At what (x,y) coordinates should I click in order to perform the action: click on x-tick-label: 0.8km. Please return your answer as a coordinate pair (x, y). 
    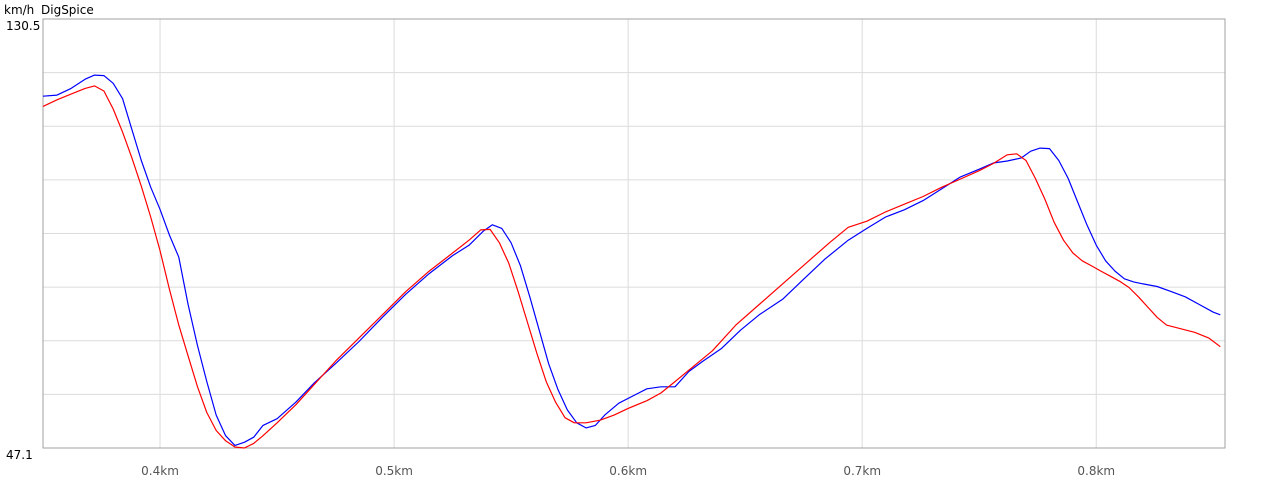
    Looking at the image, I should click on (1096, 471).